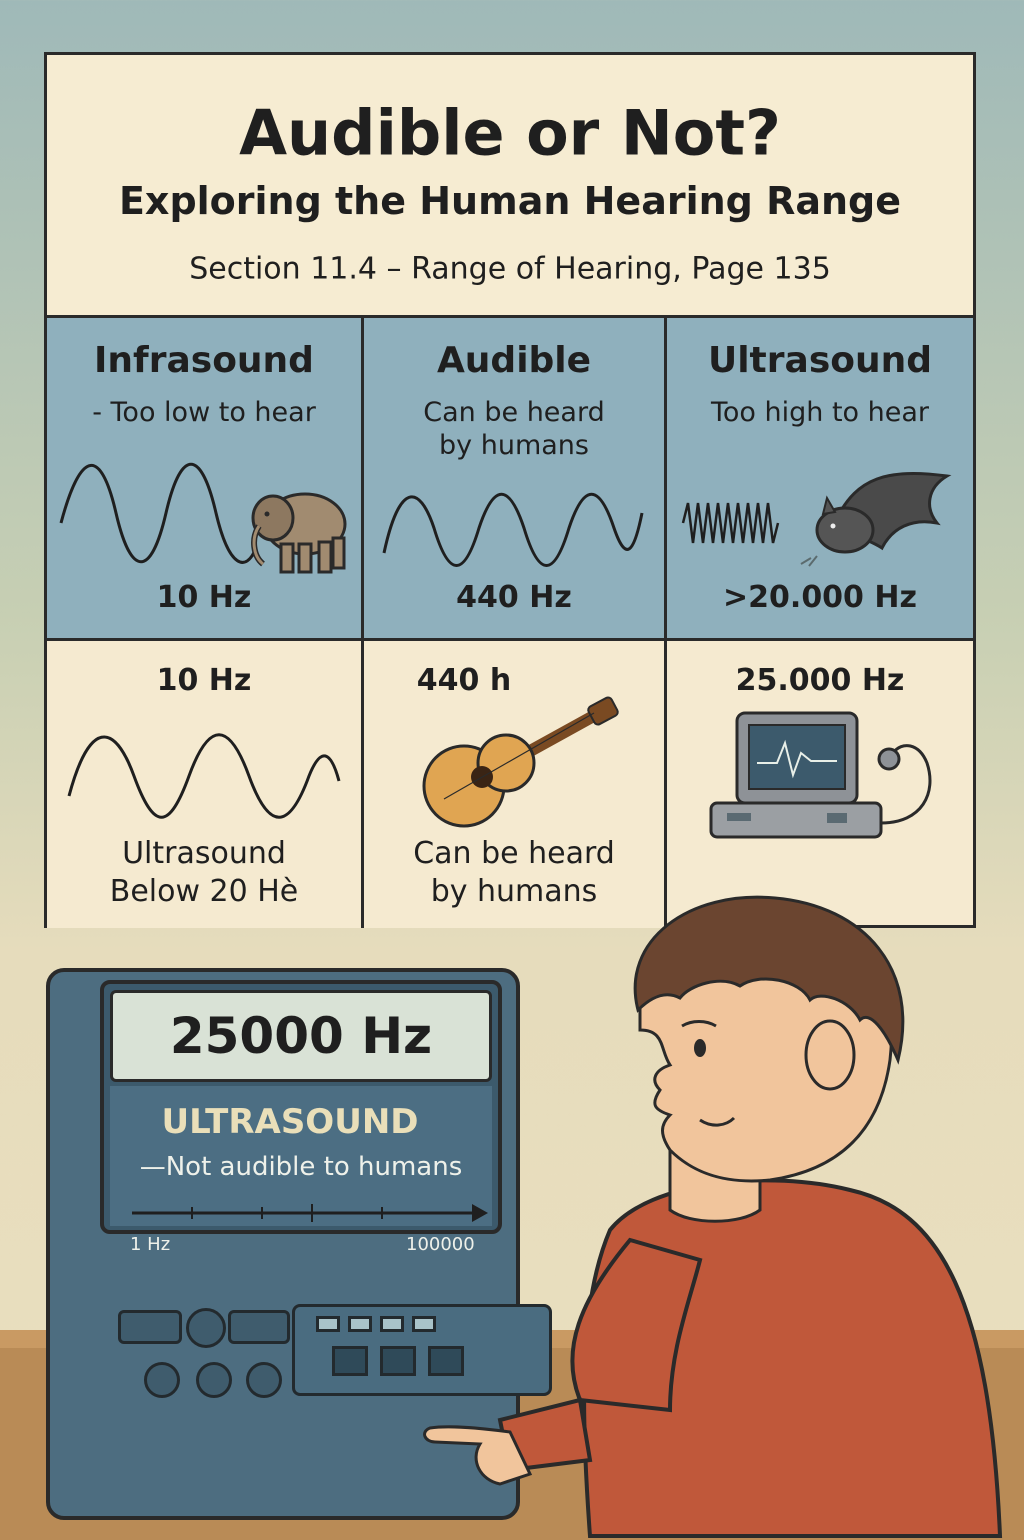 This screenshot has height=1540, width=1024. Describe the element at coordinates (204, 853) in the screenshot. I see `cell-caption-line1: Ultrasound` at that location.